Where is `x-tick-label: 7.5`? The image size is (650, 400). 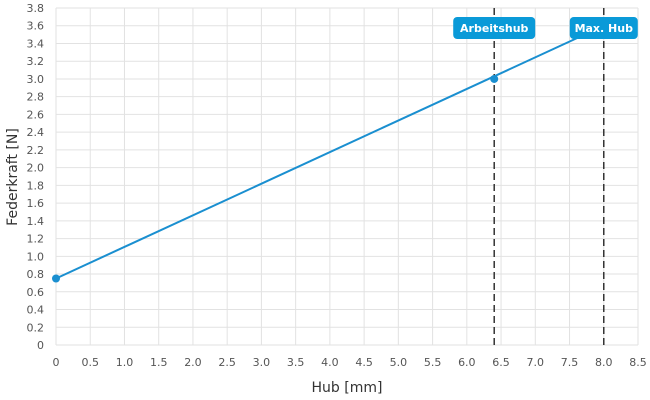
x-tick-label: 7.5 is located at coordinates (570, 362).